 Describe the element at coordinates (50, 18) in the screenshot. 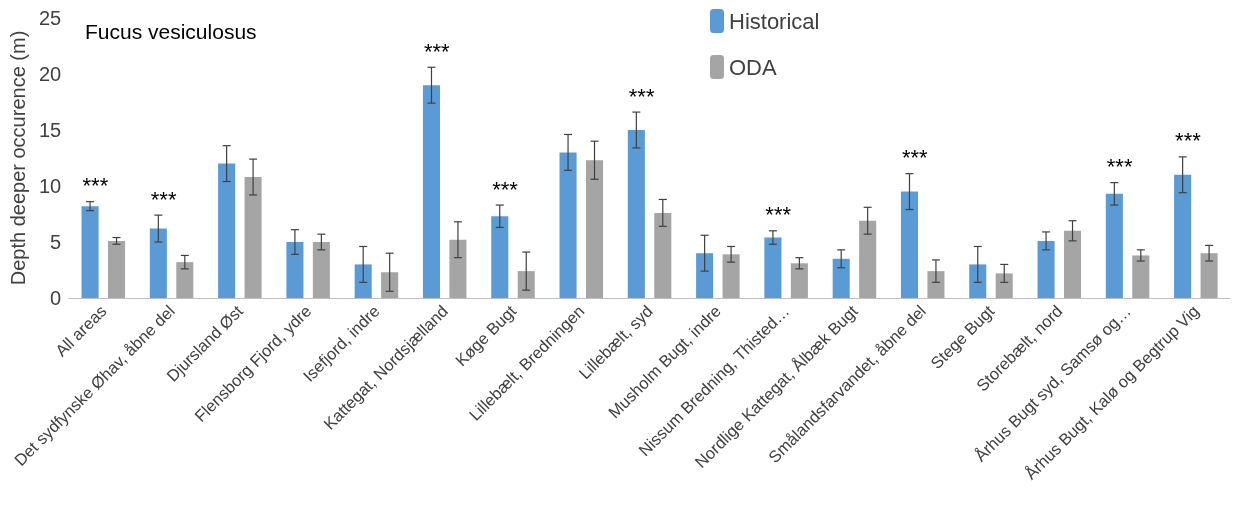

I see `y-tick-label: 25` at that location.